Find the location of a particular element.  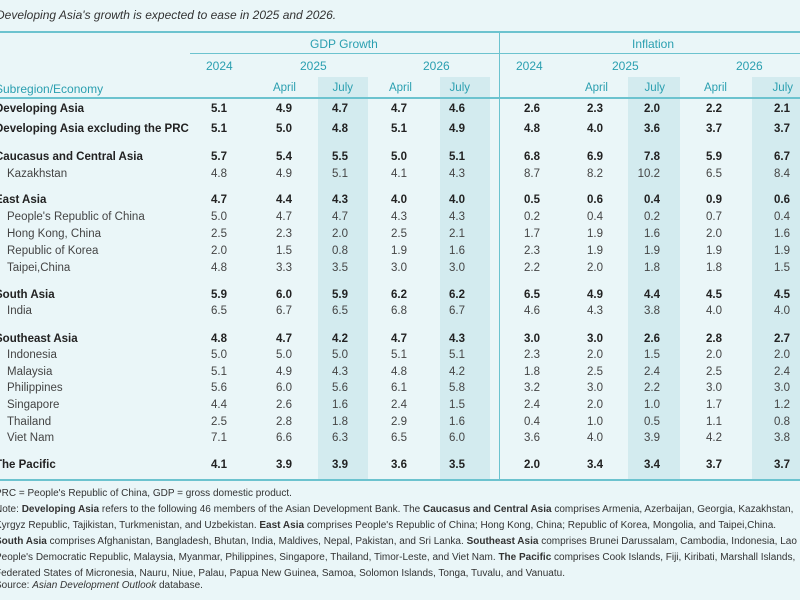

row-label: Republic of Korea is located at coordinates (53, 251).